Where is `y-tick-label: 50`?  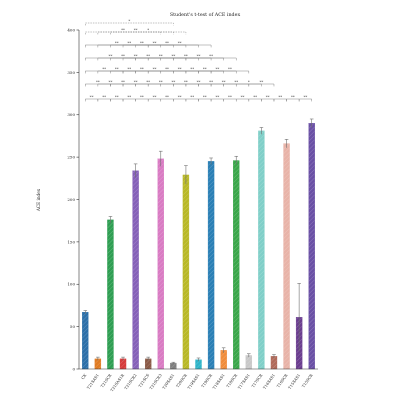
y-tick-label: 50 is located at coordinates (73, 326).